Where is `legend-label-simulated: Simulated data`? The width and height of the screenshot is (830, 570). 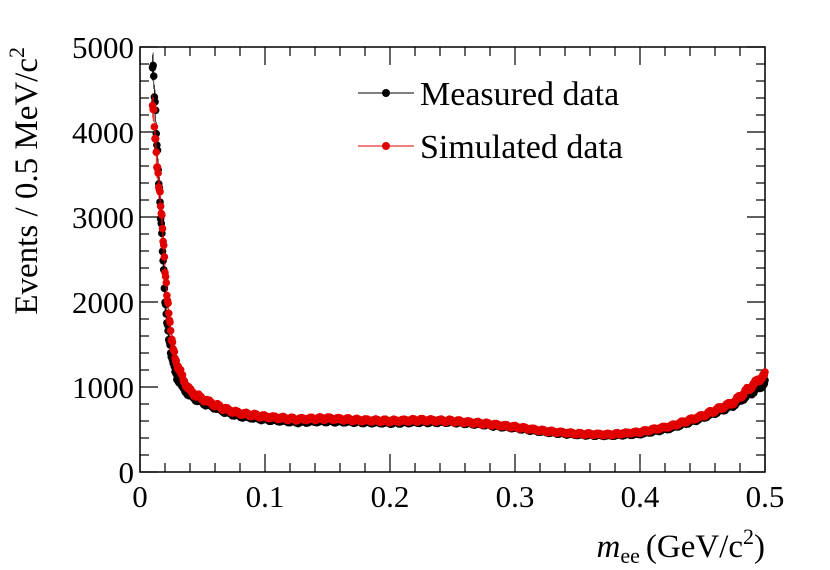 legend-label-simulated: Simulated data is located at coordinates (521, 147).